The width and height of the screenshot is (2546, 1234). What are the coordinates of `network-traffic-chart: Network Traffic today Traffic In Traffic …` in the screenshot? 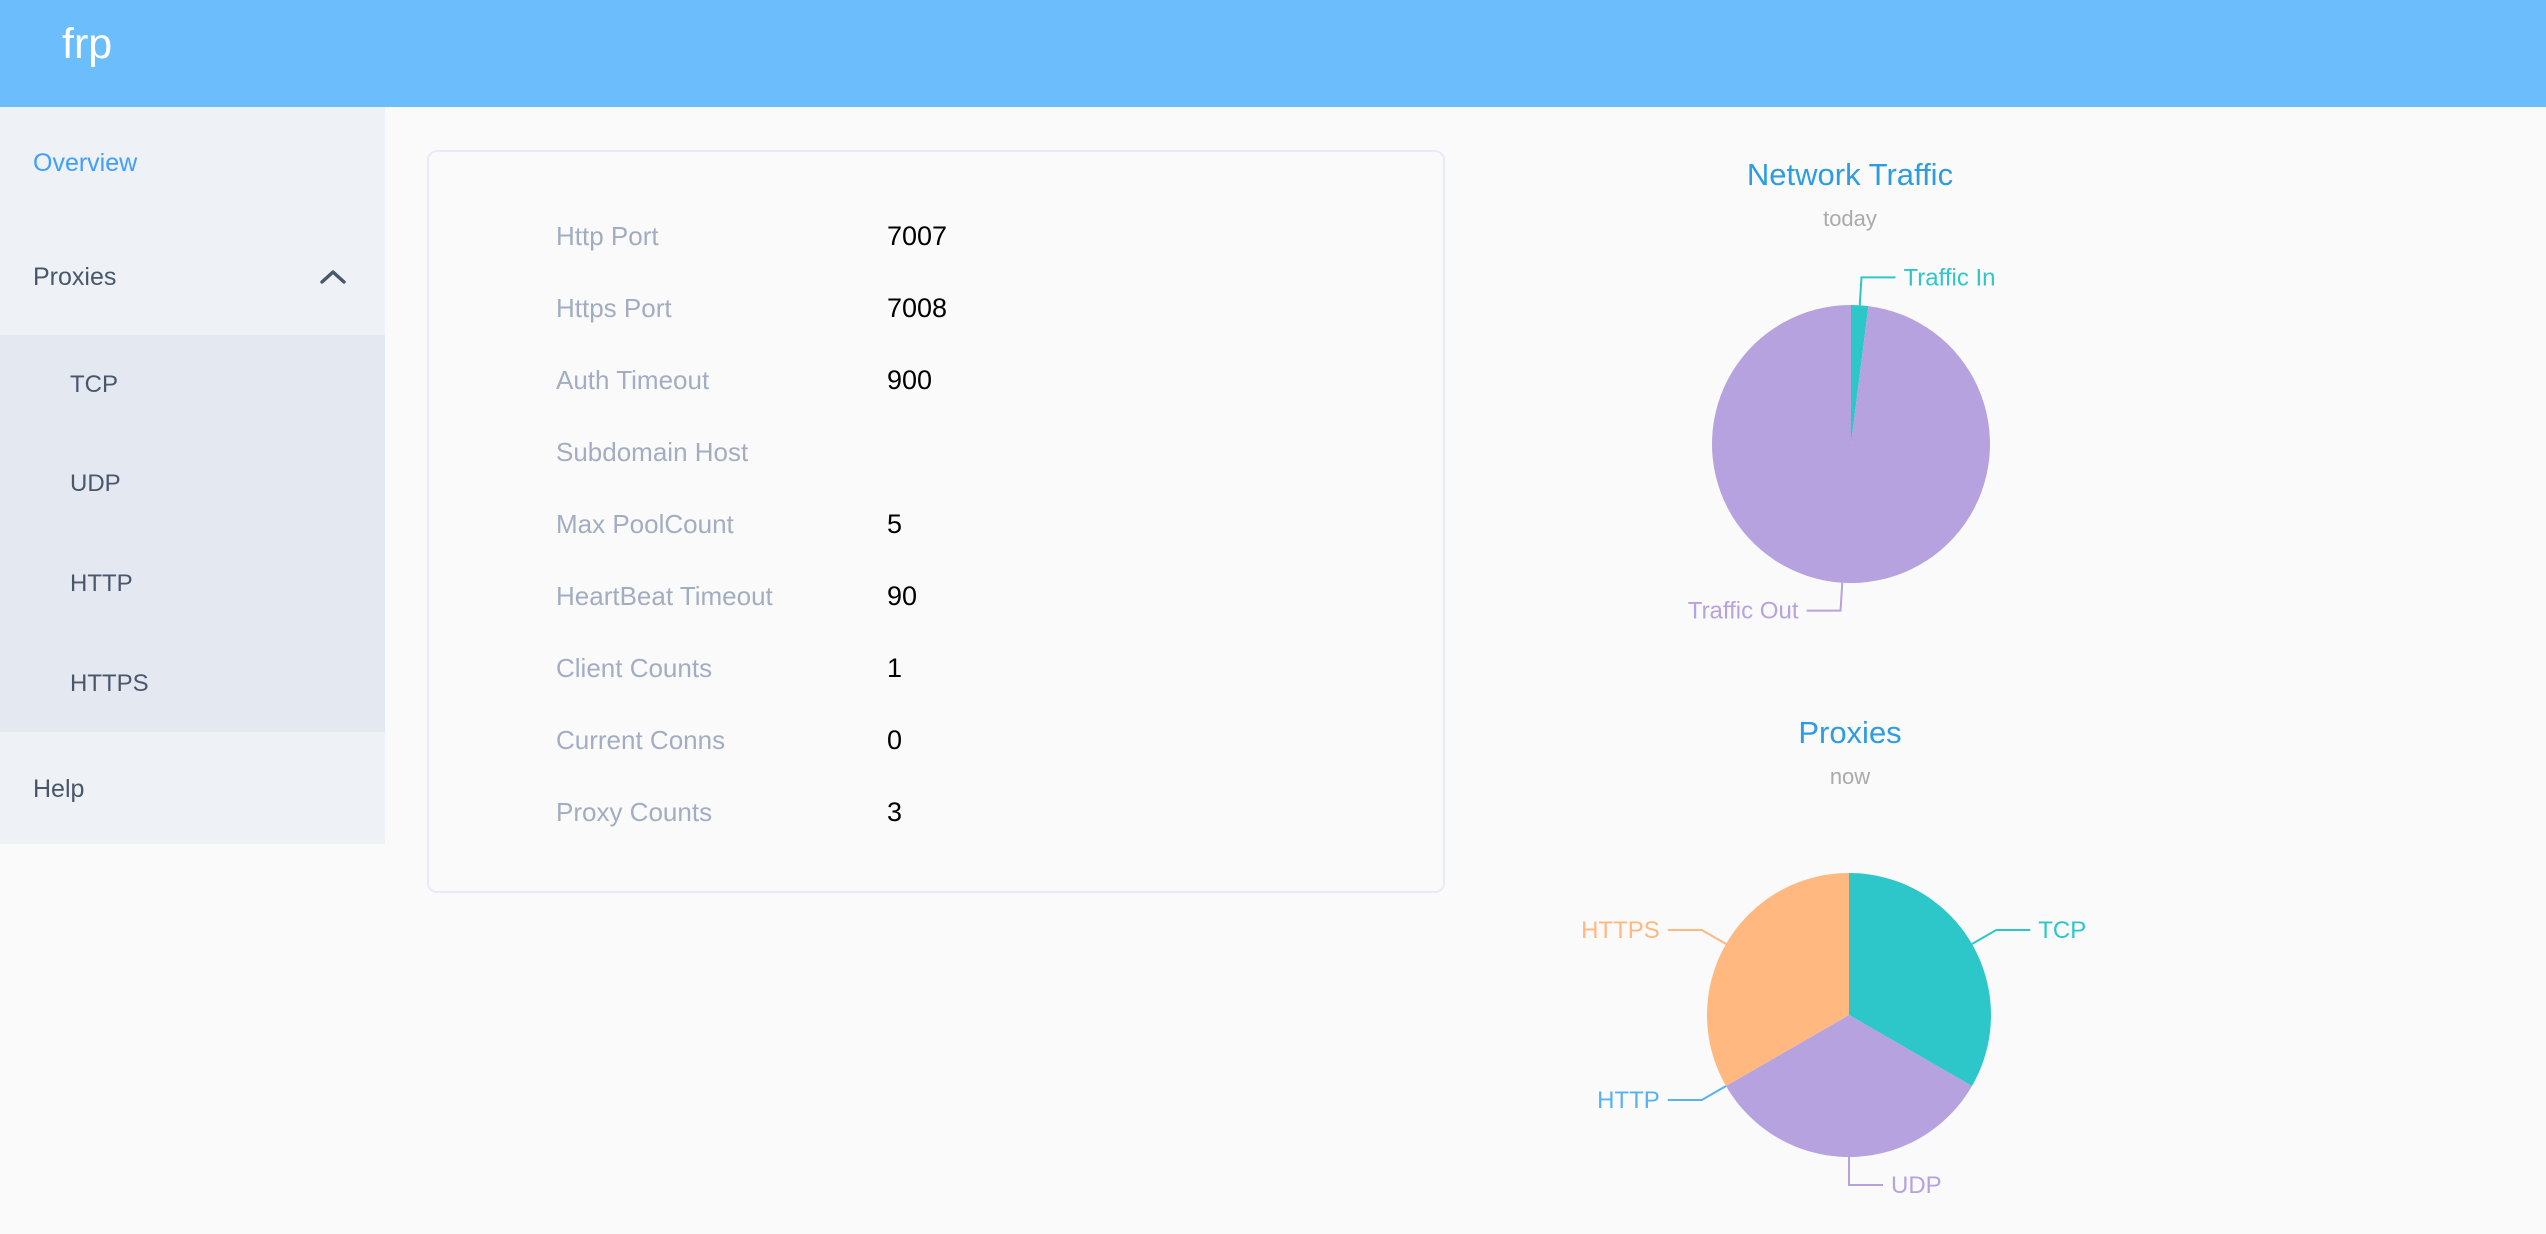 It's located at (1850, 410).